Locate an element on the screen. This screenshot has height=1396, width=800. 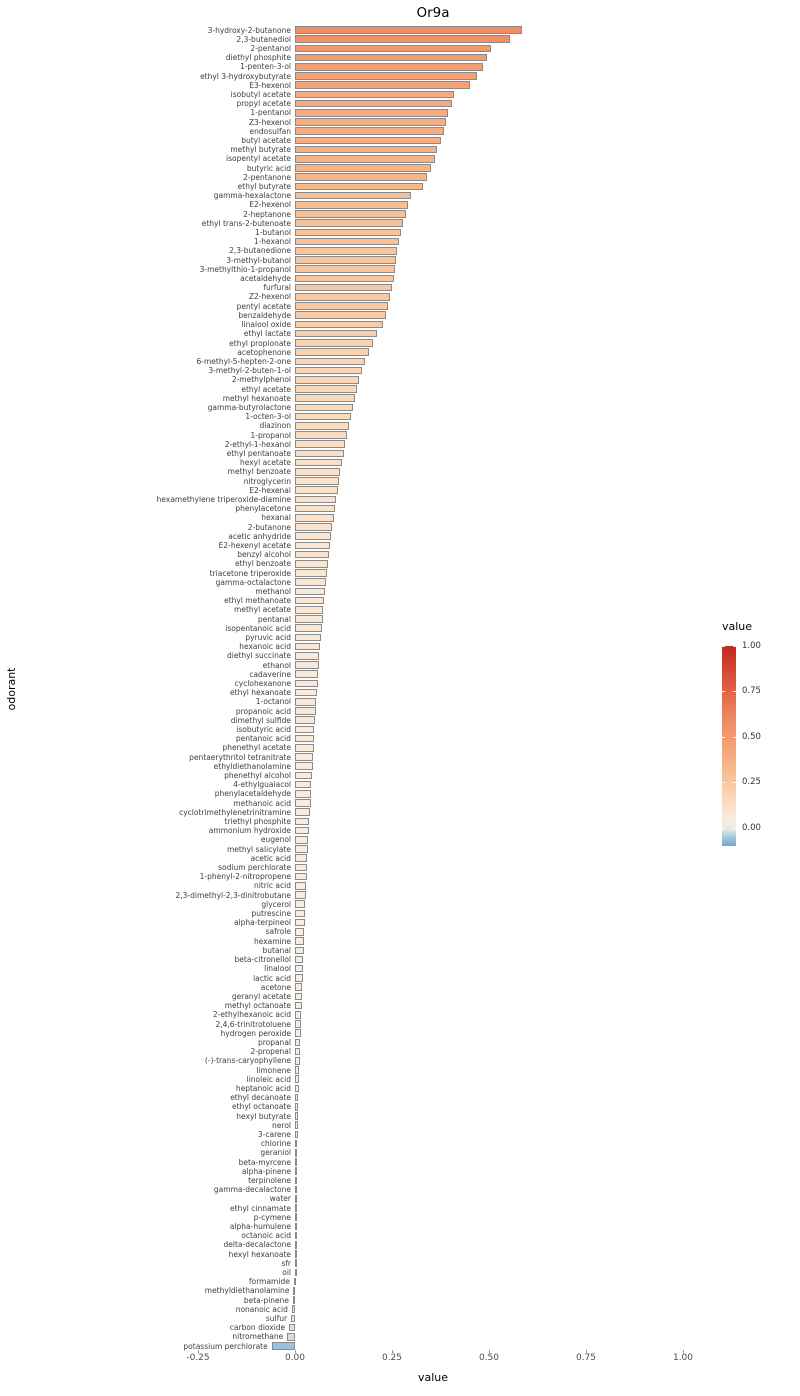
category-label: water is located at coordinates (280, 1199).